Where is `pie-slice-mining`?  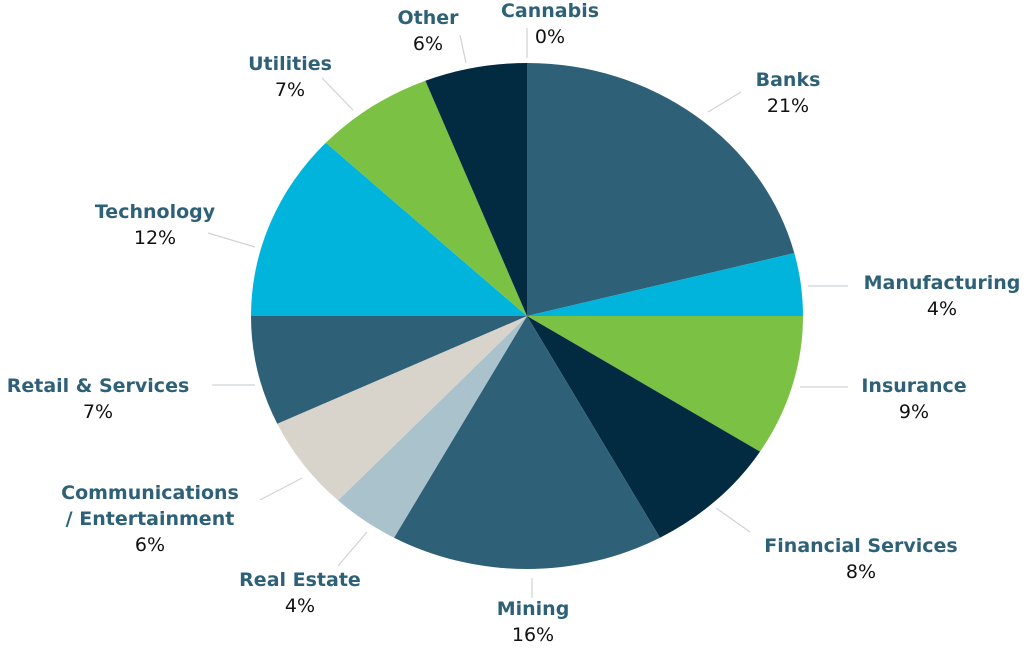 pie-slice-mining is located at coordinates (527, 442).